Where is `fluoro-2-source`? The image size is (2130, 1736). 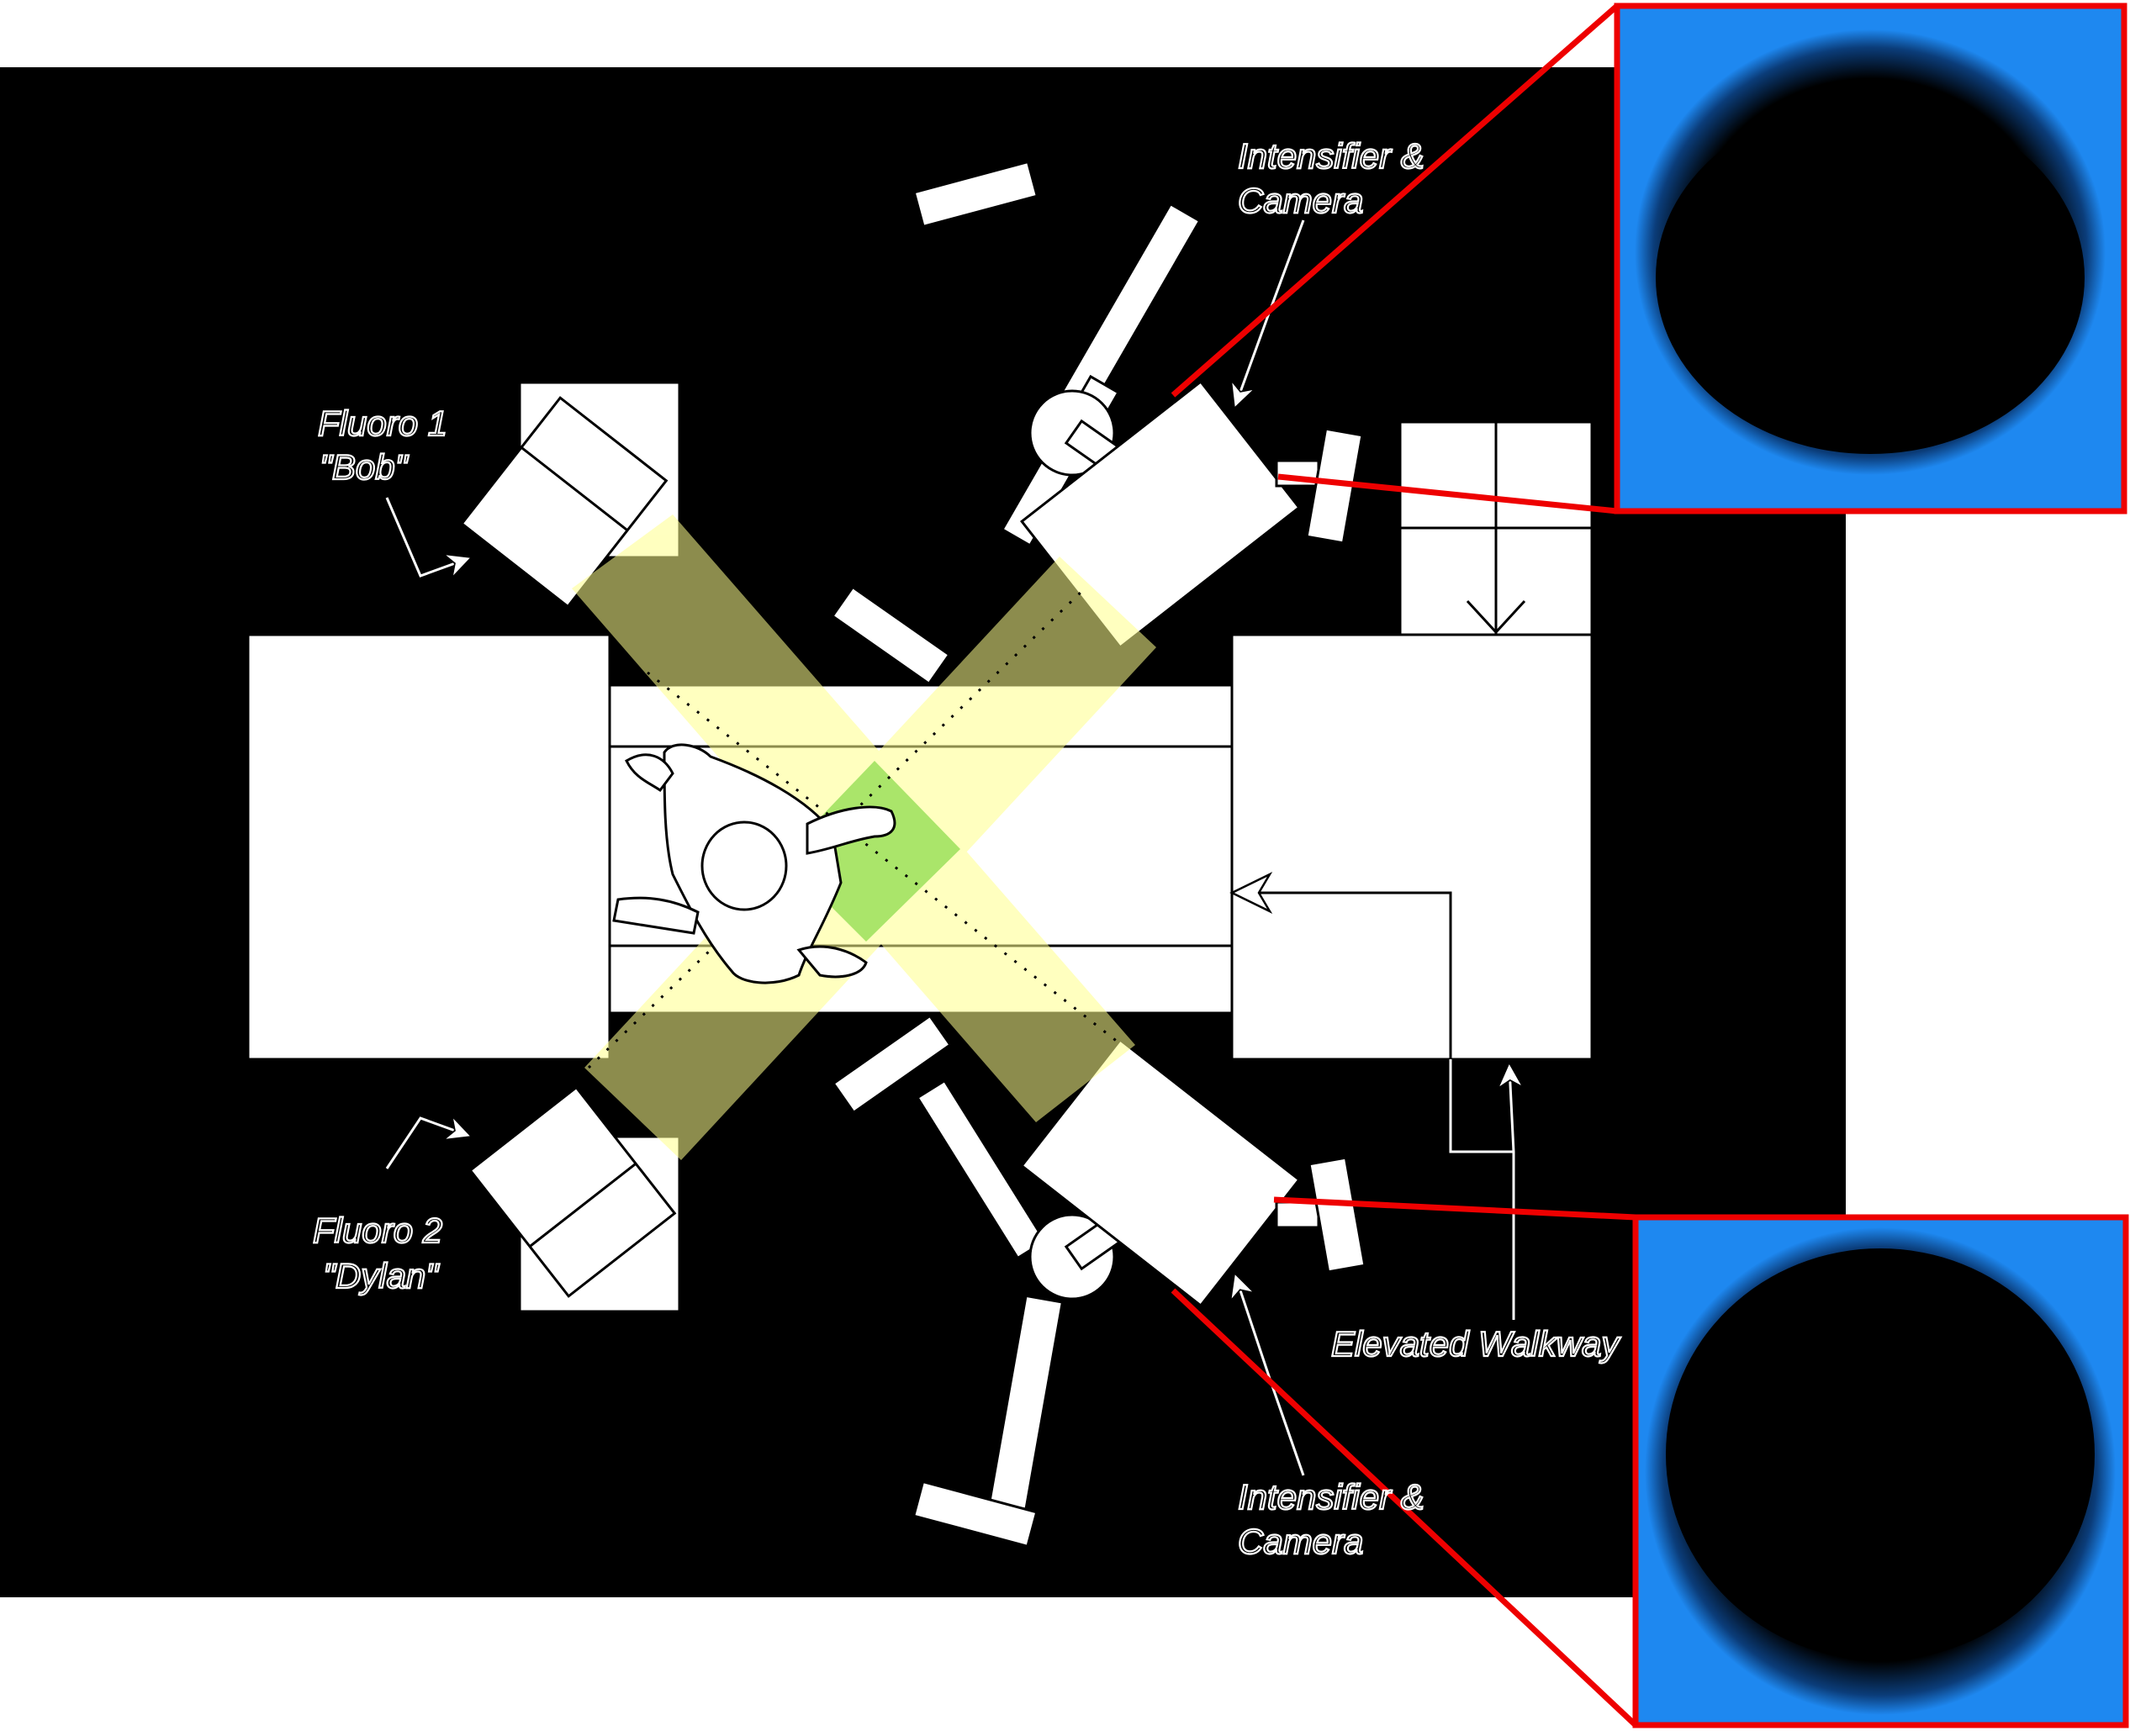
fluoro-2-source is located at coordinates (574, 1199).